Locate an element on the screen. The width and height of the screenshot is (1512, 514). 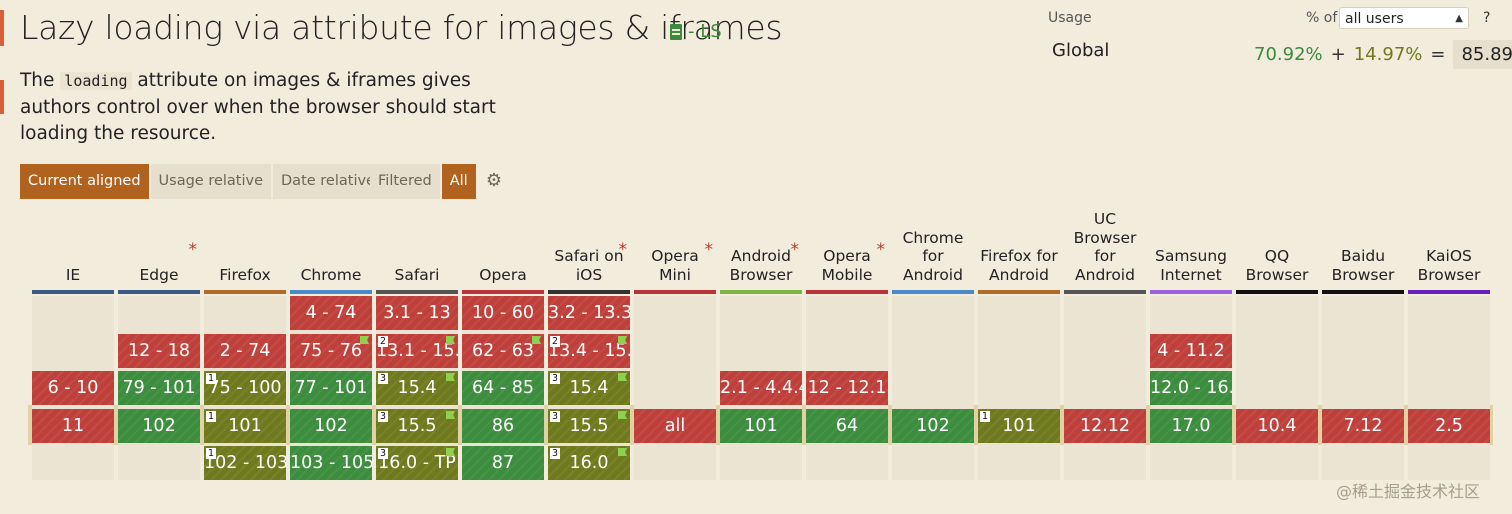
support-cell: 17.0 is located at coordinates (1191, 426).